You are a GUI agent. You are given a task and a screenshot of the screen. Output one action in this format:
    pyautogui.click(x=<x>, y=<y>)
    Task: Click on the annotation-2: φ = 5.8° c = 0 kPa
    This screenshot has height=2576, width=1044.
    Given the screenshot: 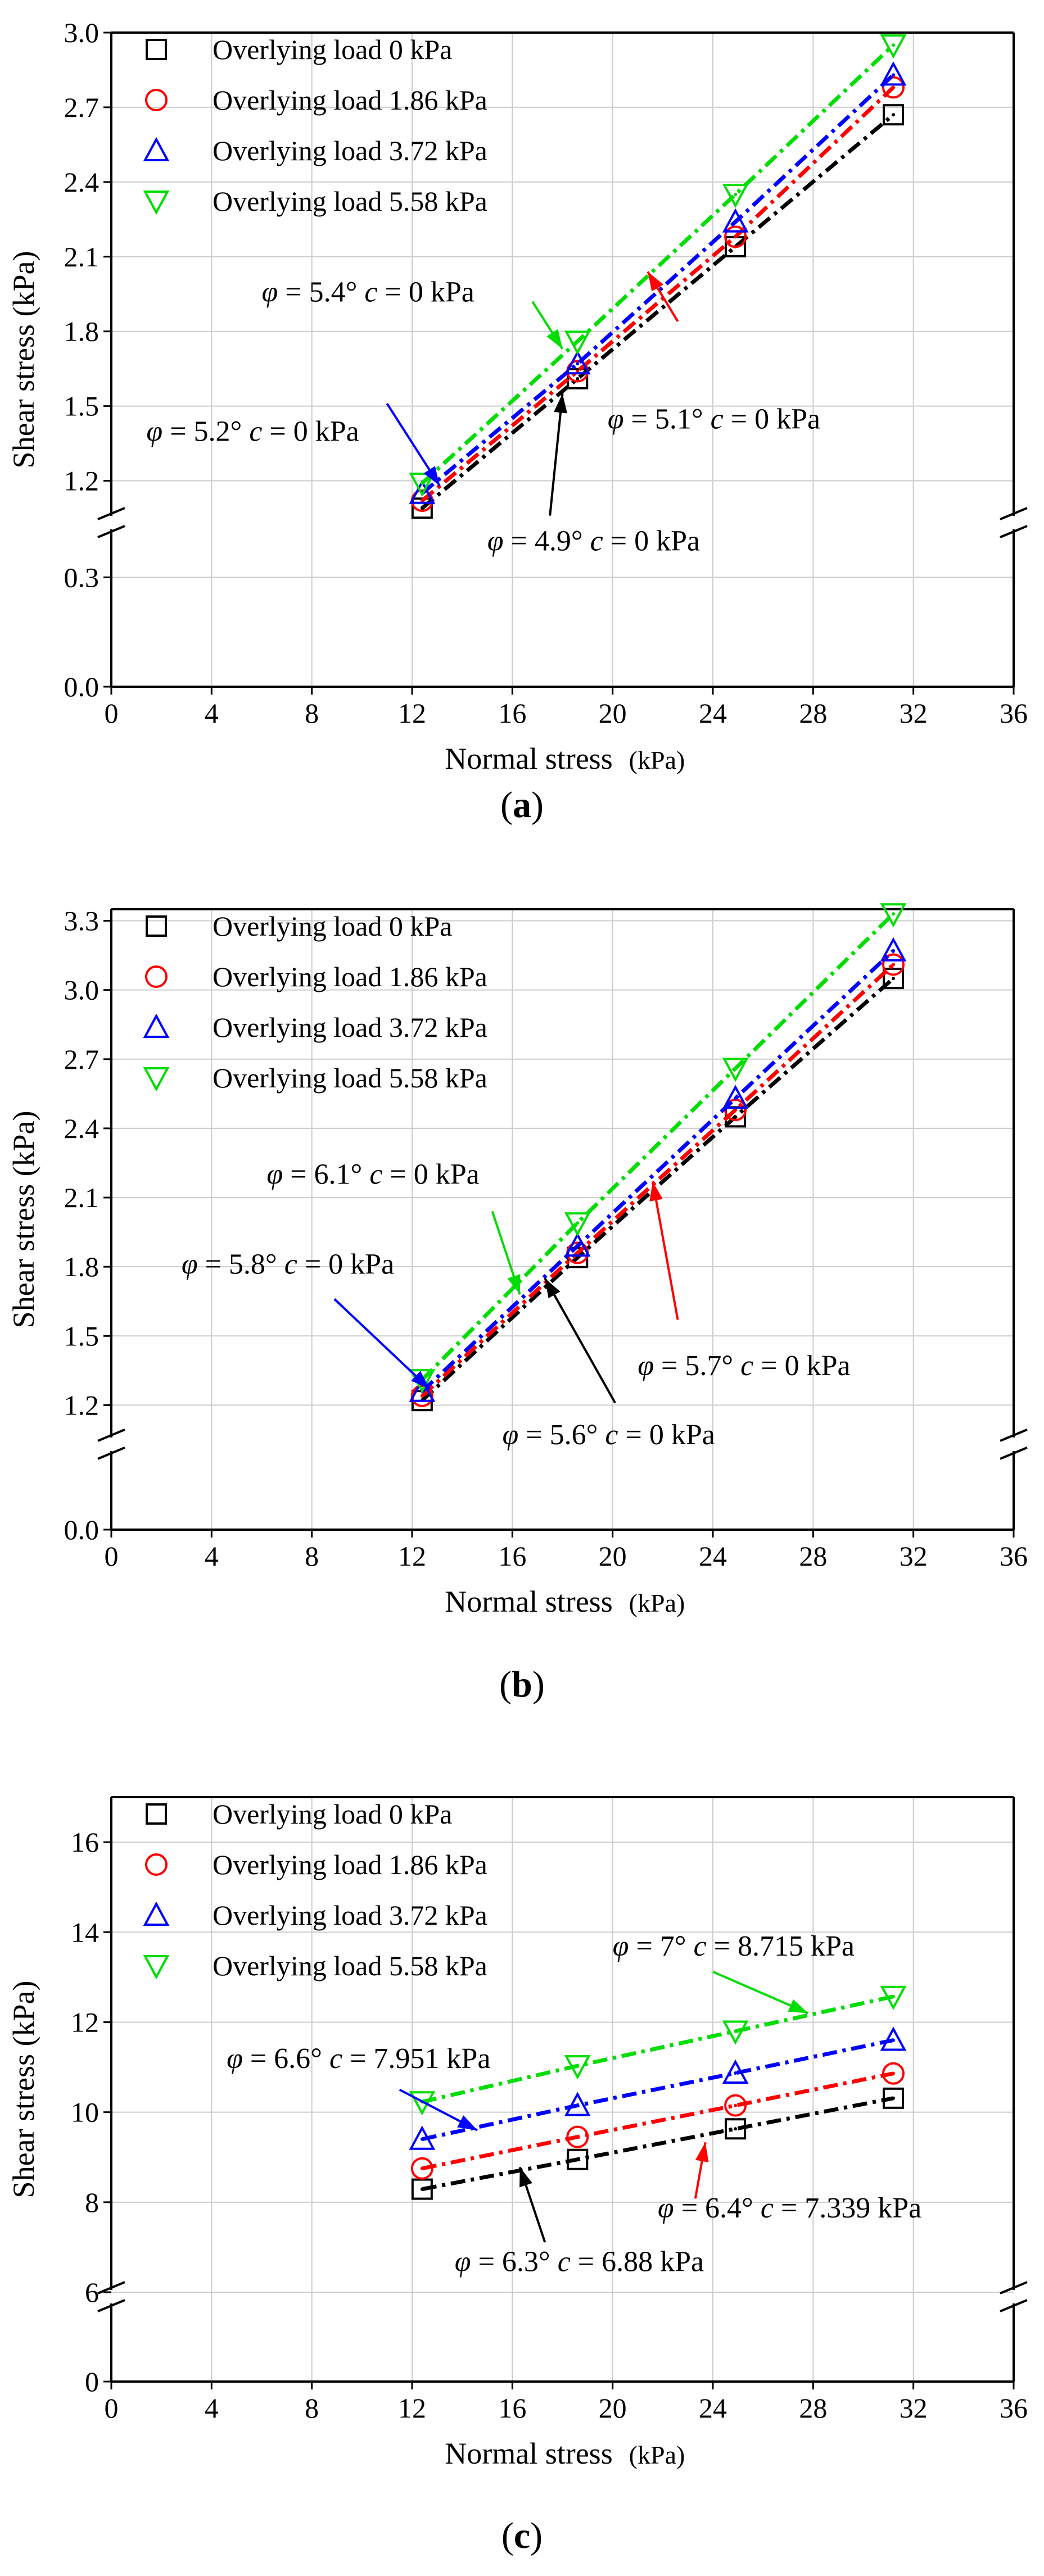 What is the action you would take?
    pyautogui.click(x=306, y=1319)
    